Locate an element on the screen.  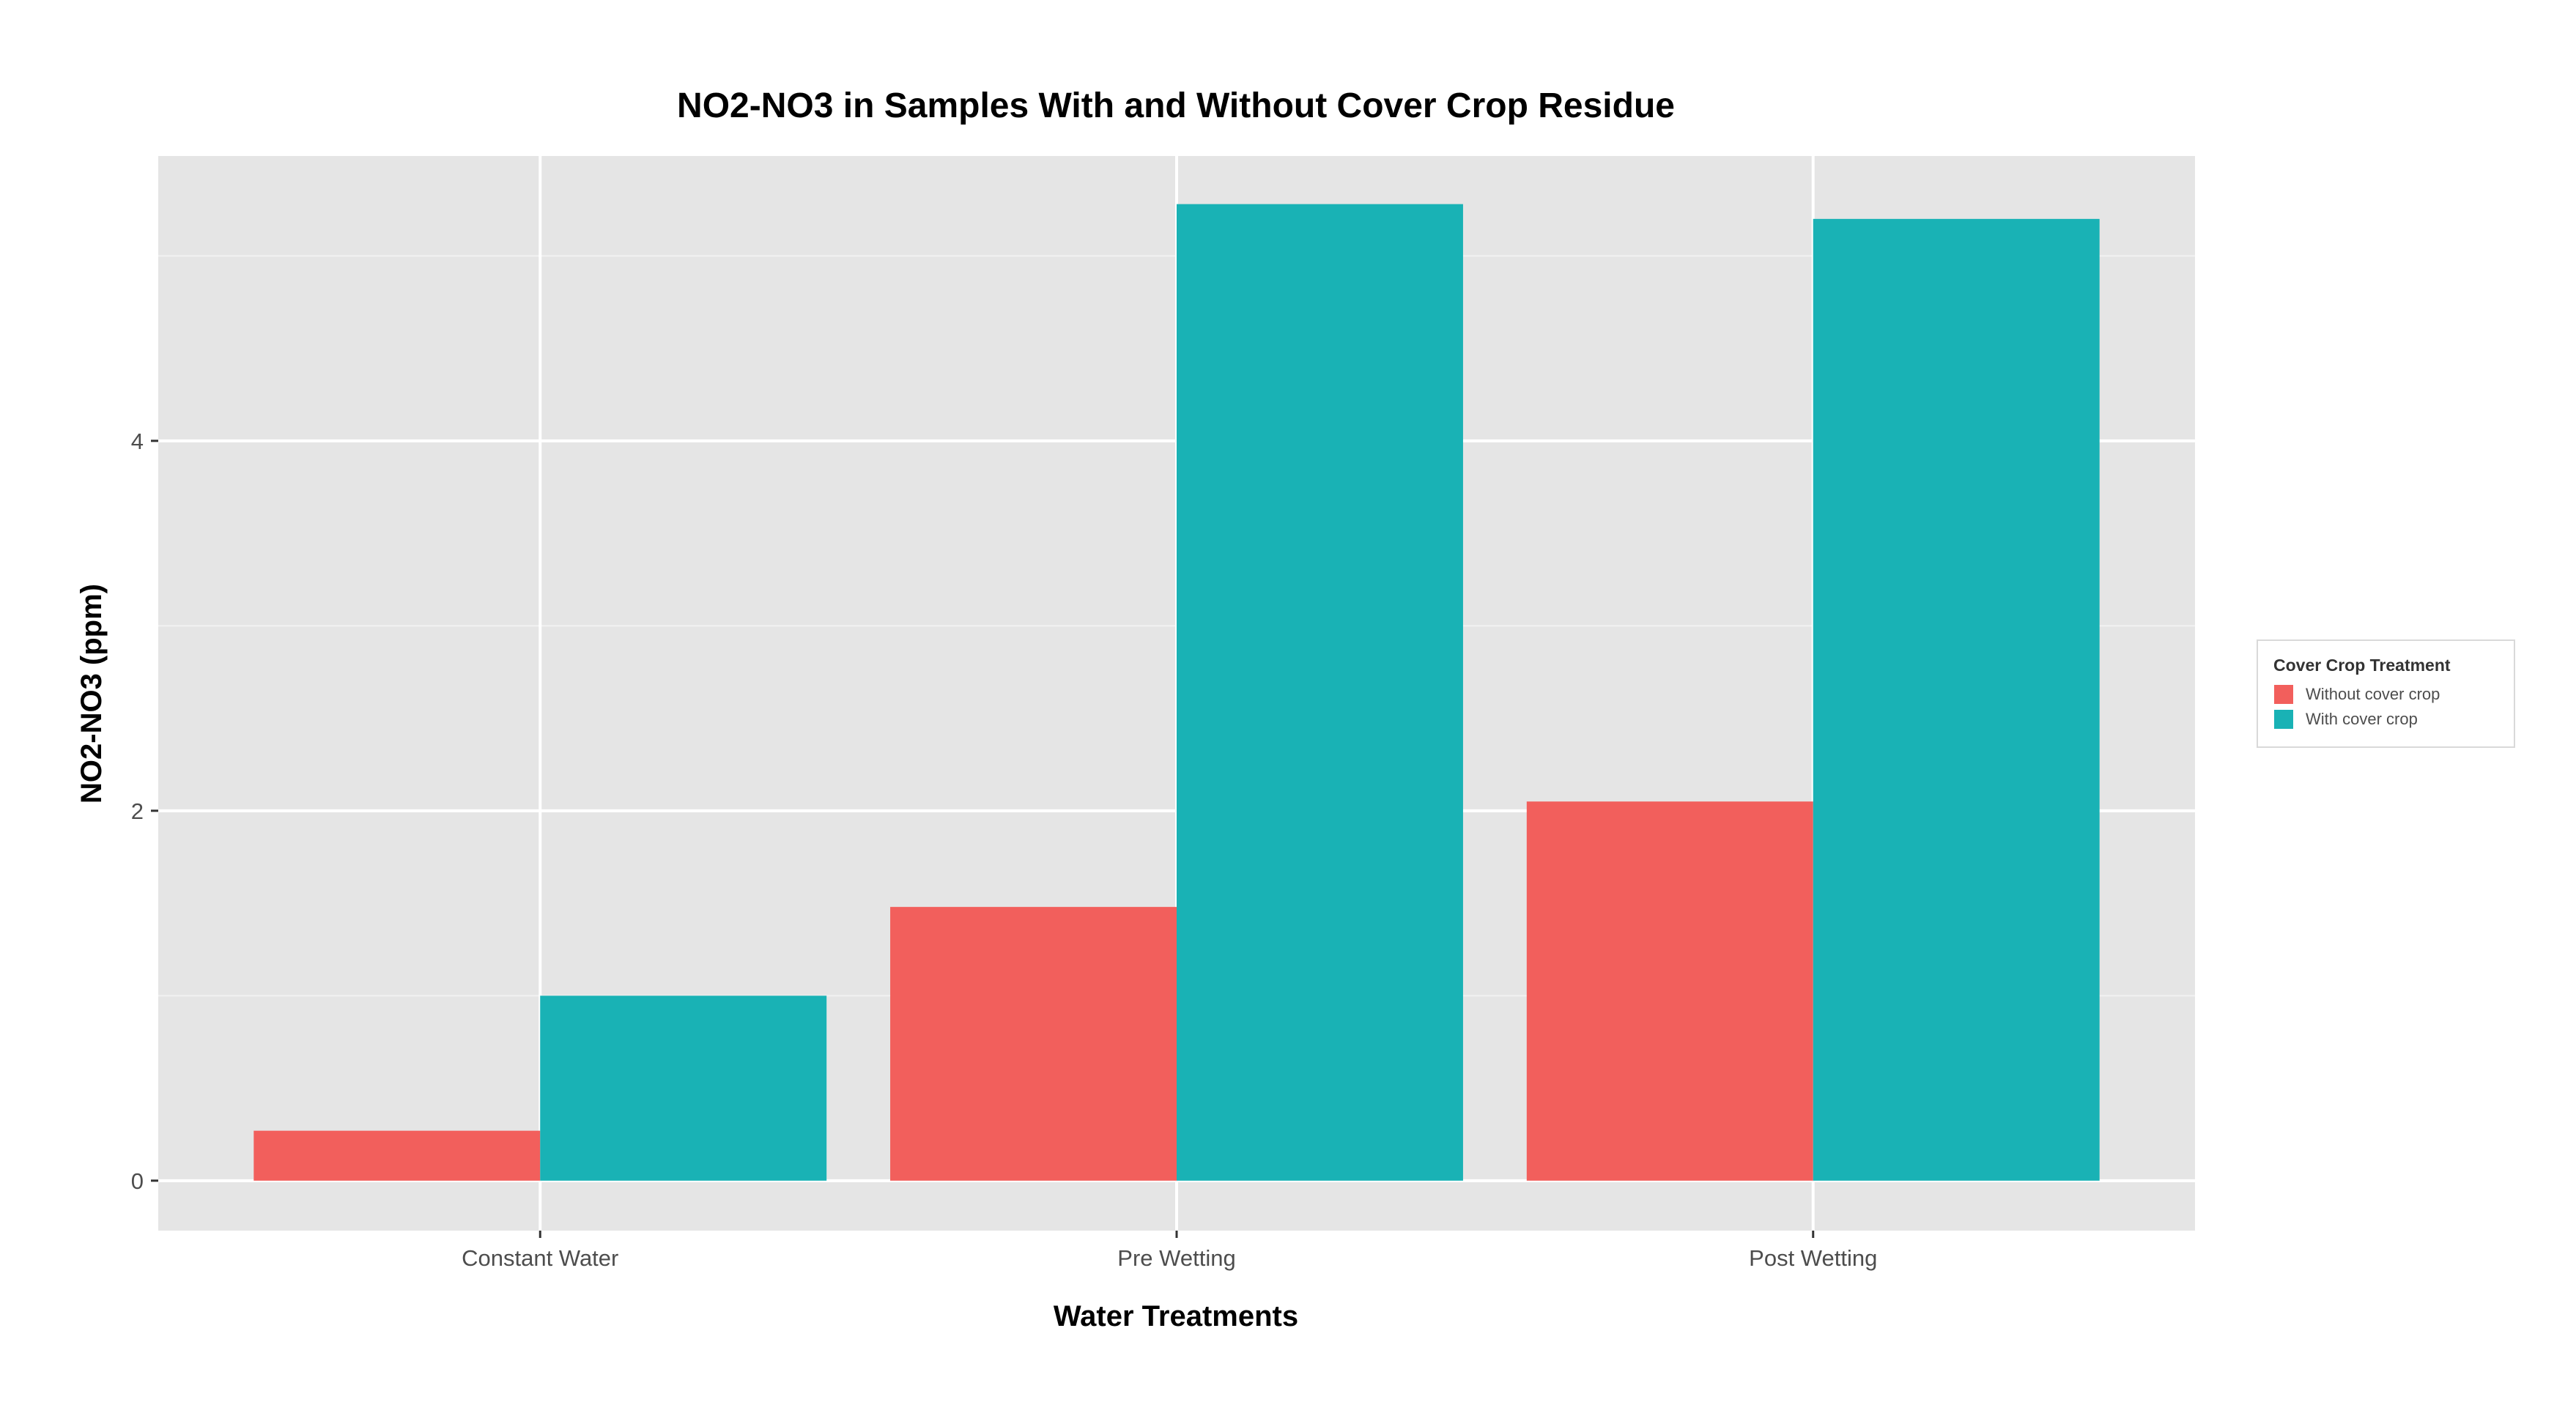
legend-label: Without cover crop is located at coordinates (2373, 694).